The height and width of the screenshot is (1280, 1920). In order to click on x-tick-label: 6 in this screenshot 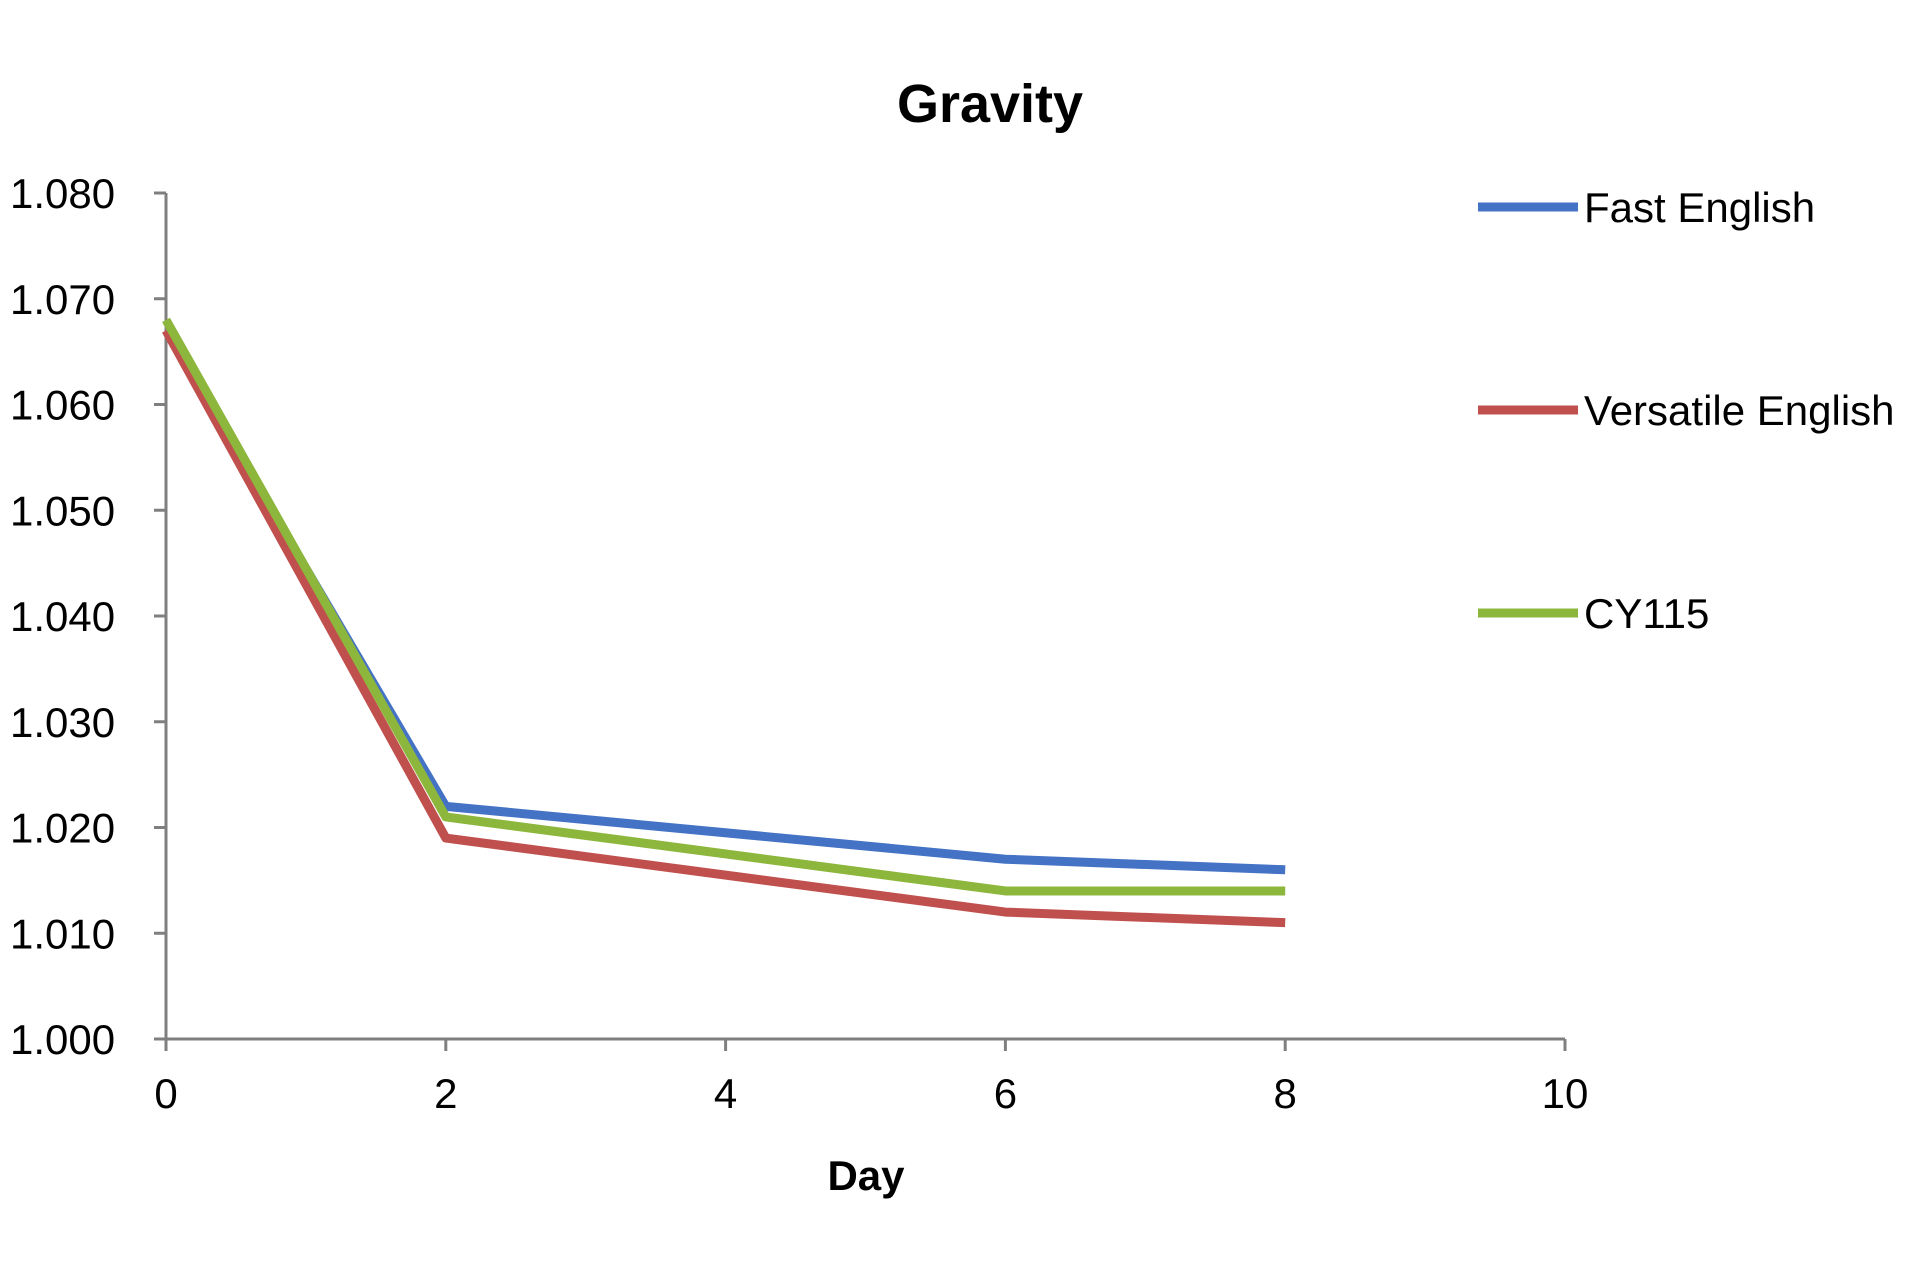, I will do `click(1005, 1093)`.